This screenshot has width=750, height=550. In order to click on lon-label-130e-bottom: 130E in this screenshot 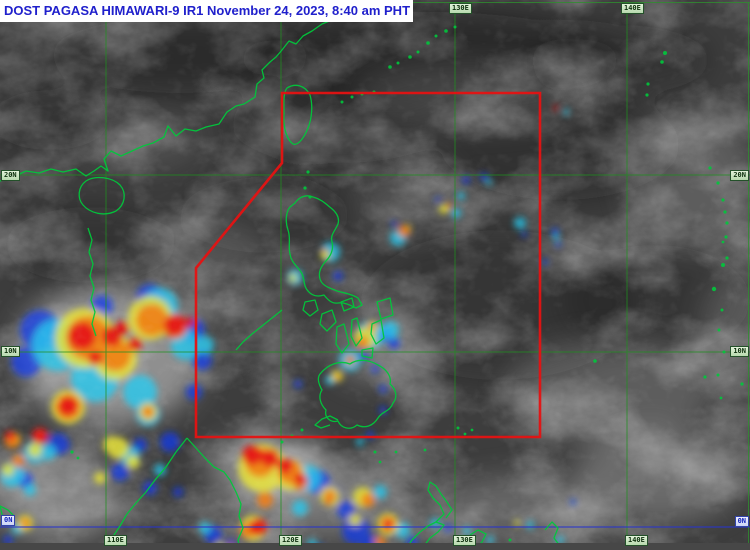, I will do `click(464, 540)`.